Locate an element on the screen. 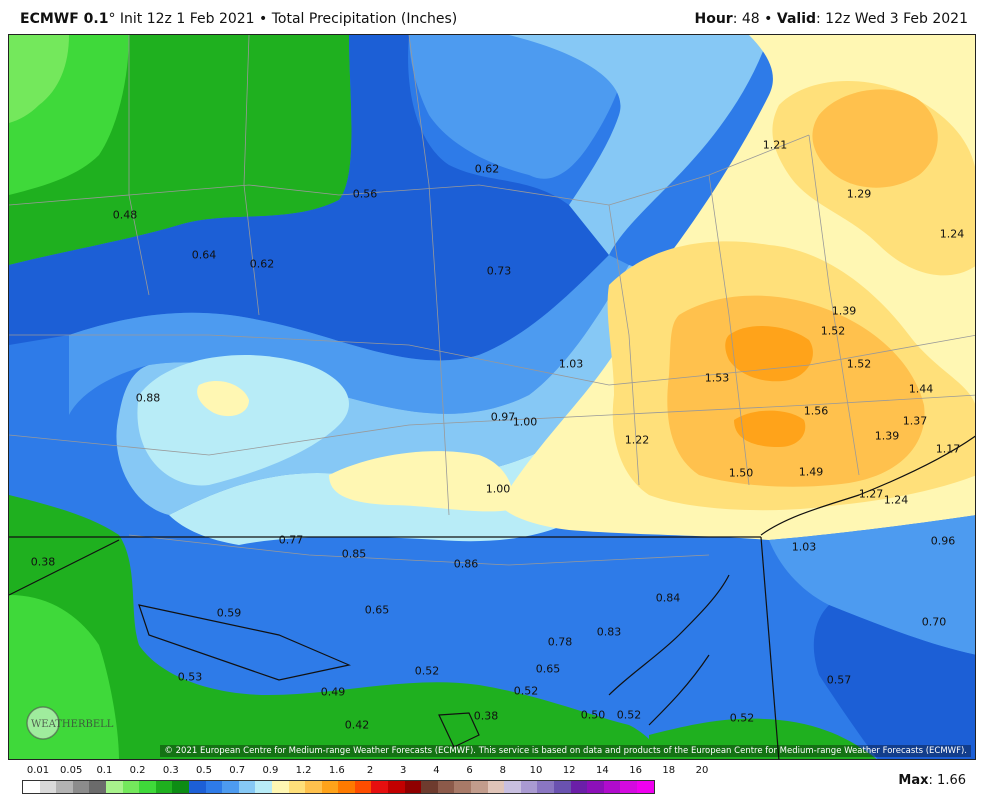 Image resolution: width=984 pixels, height=808 pixels. legend-tick-label: 0.05 is located at coordinates (71, 770).